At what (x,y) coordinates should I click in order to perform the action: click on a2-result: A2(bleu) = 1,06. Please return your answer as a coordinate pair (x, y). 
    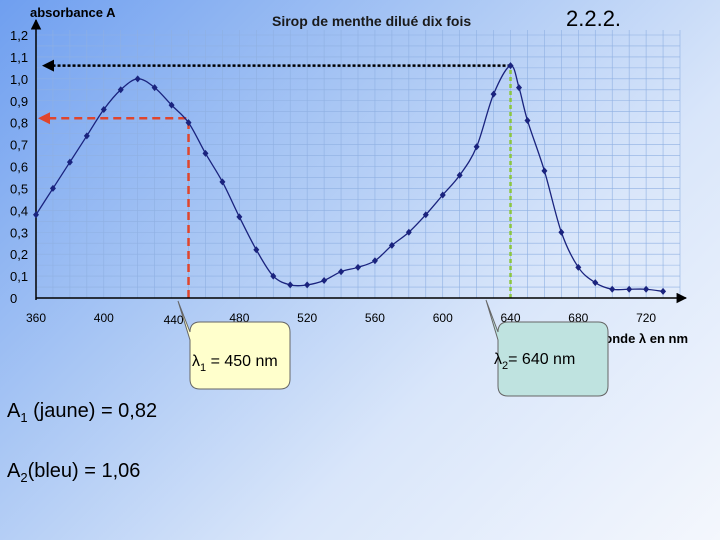
    Looking at the image, I should click on (74, 472).